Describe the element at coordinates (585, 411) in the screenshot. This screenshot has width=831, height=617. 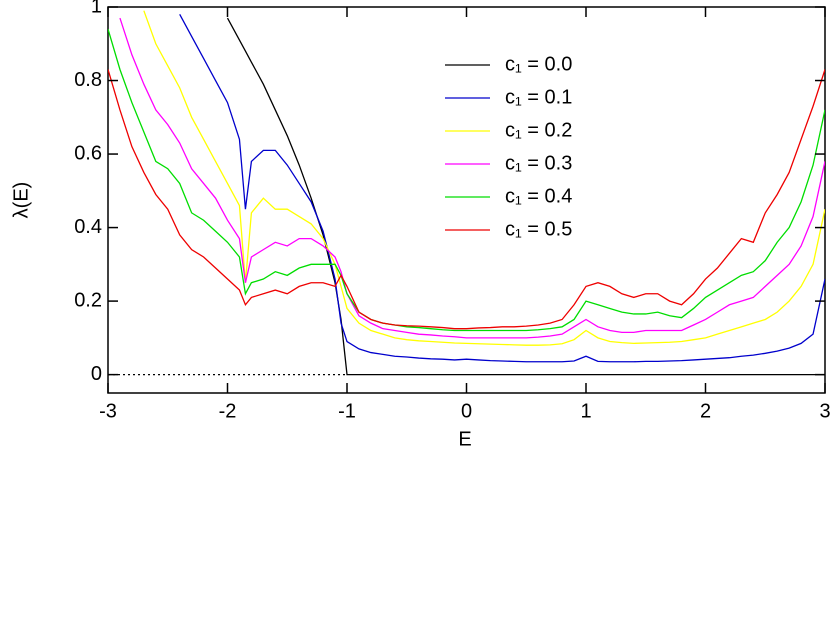
I see `x-tick-label: 1` at that location.